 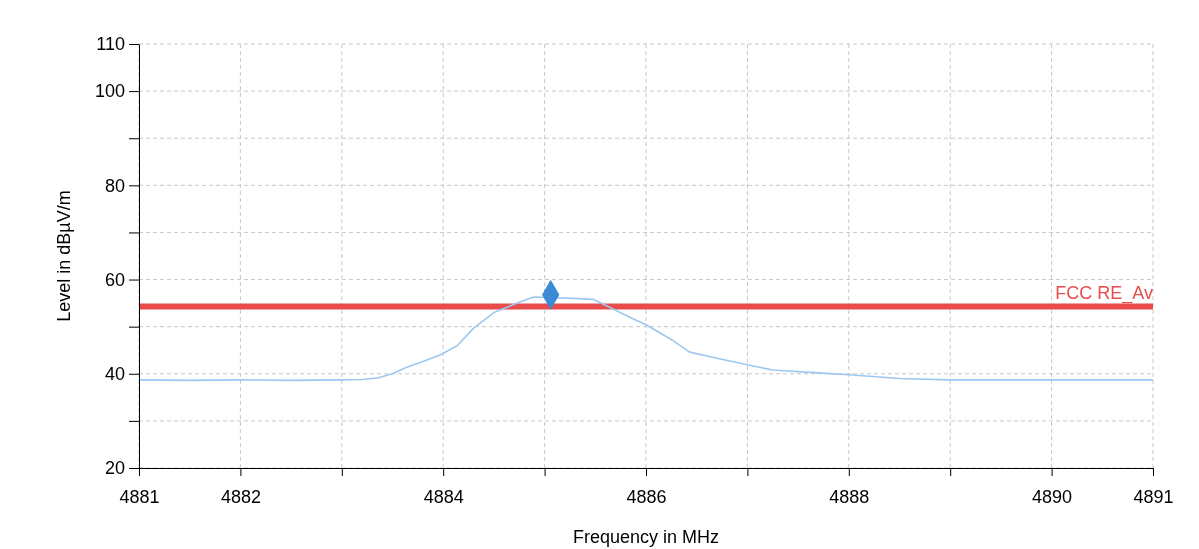 What do you see at coordinates (443, 496) in the screenshot?
I see `x-tick-label: 4884` at bounding box center [443, 496].